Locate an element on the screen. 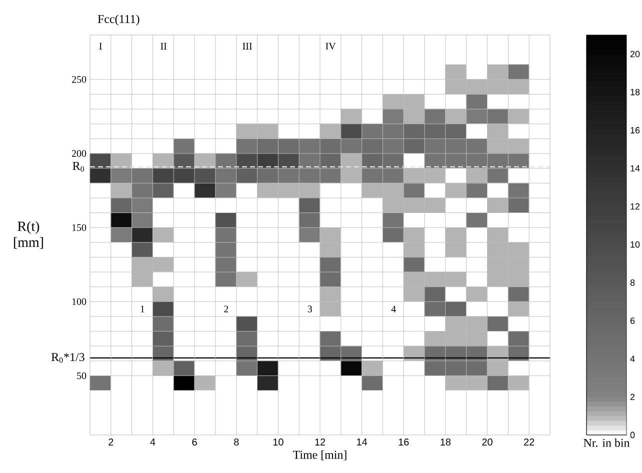 The width and height of the screenshot is (642, 473). color-bar-label: 2 is located at coordinates (632, 397).